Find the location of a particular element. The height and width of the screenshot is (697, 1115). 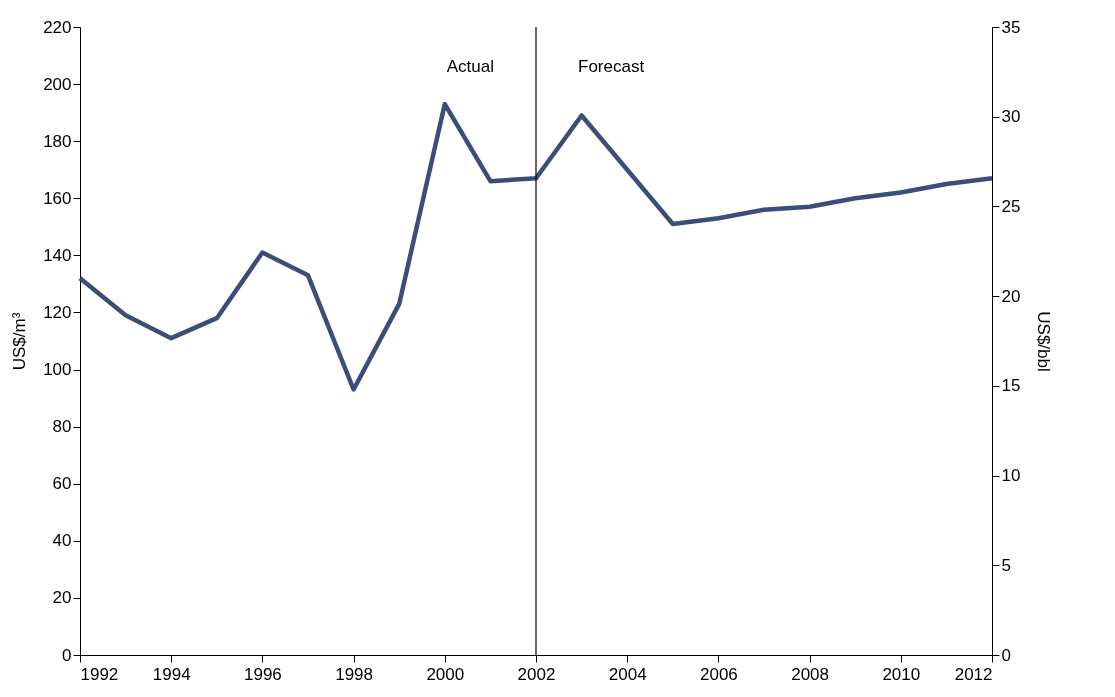

y-tick-label: 20 is located at coordinates (62, 598).